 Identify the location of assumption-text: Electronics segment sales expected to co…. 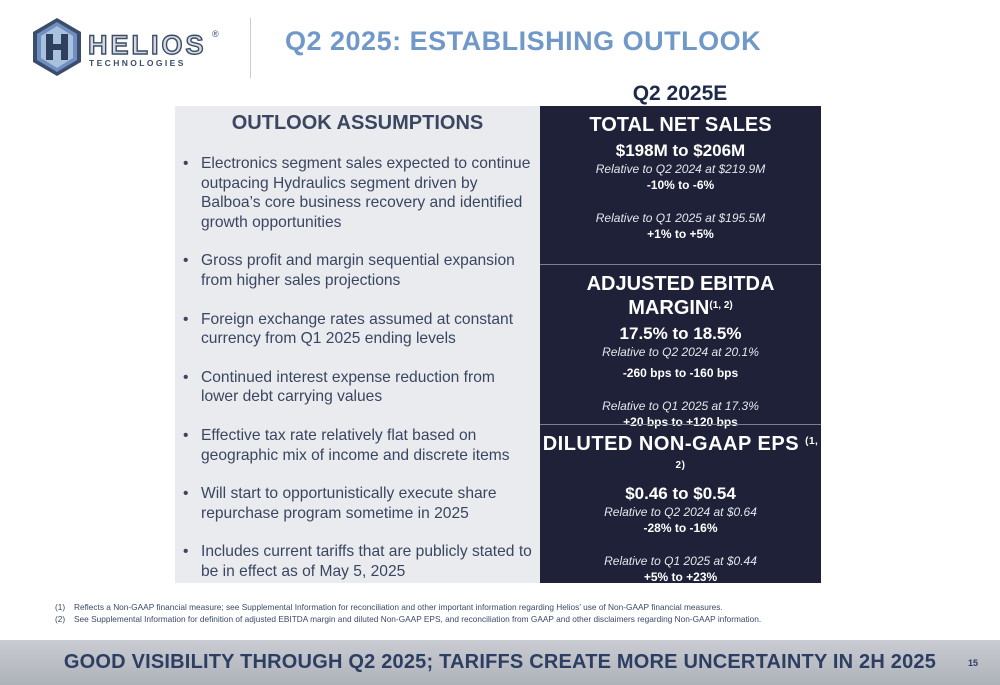
(366, 193).